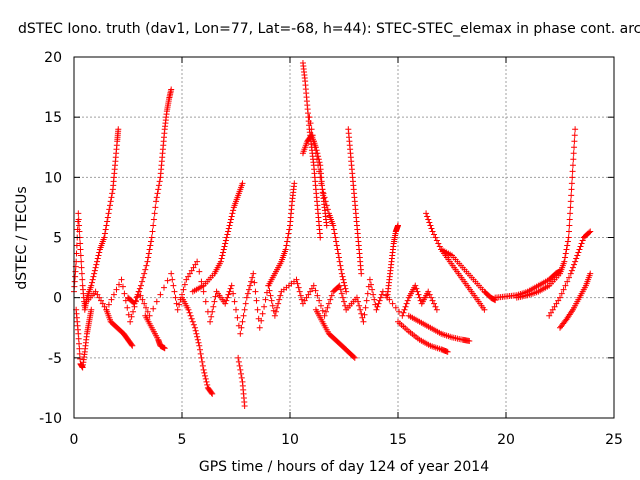 This screenshot has width=640, height=480. Describe the element at coordinates (53, 118) in the screenshot. I see `y-tick-label: 15` at that location.